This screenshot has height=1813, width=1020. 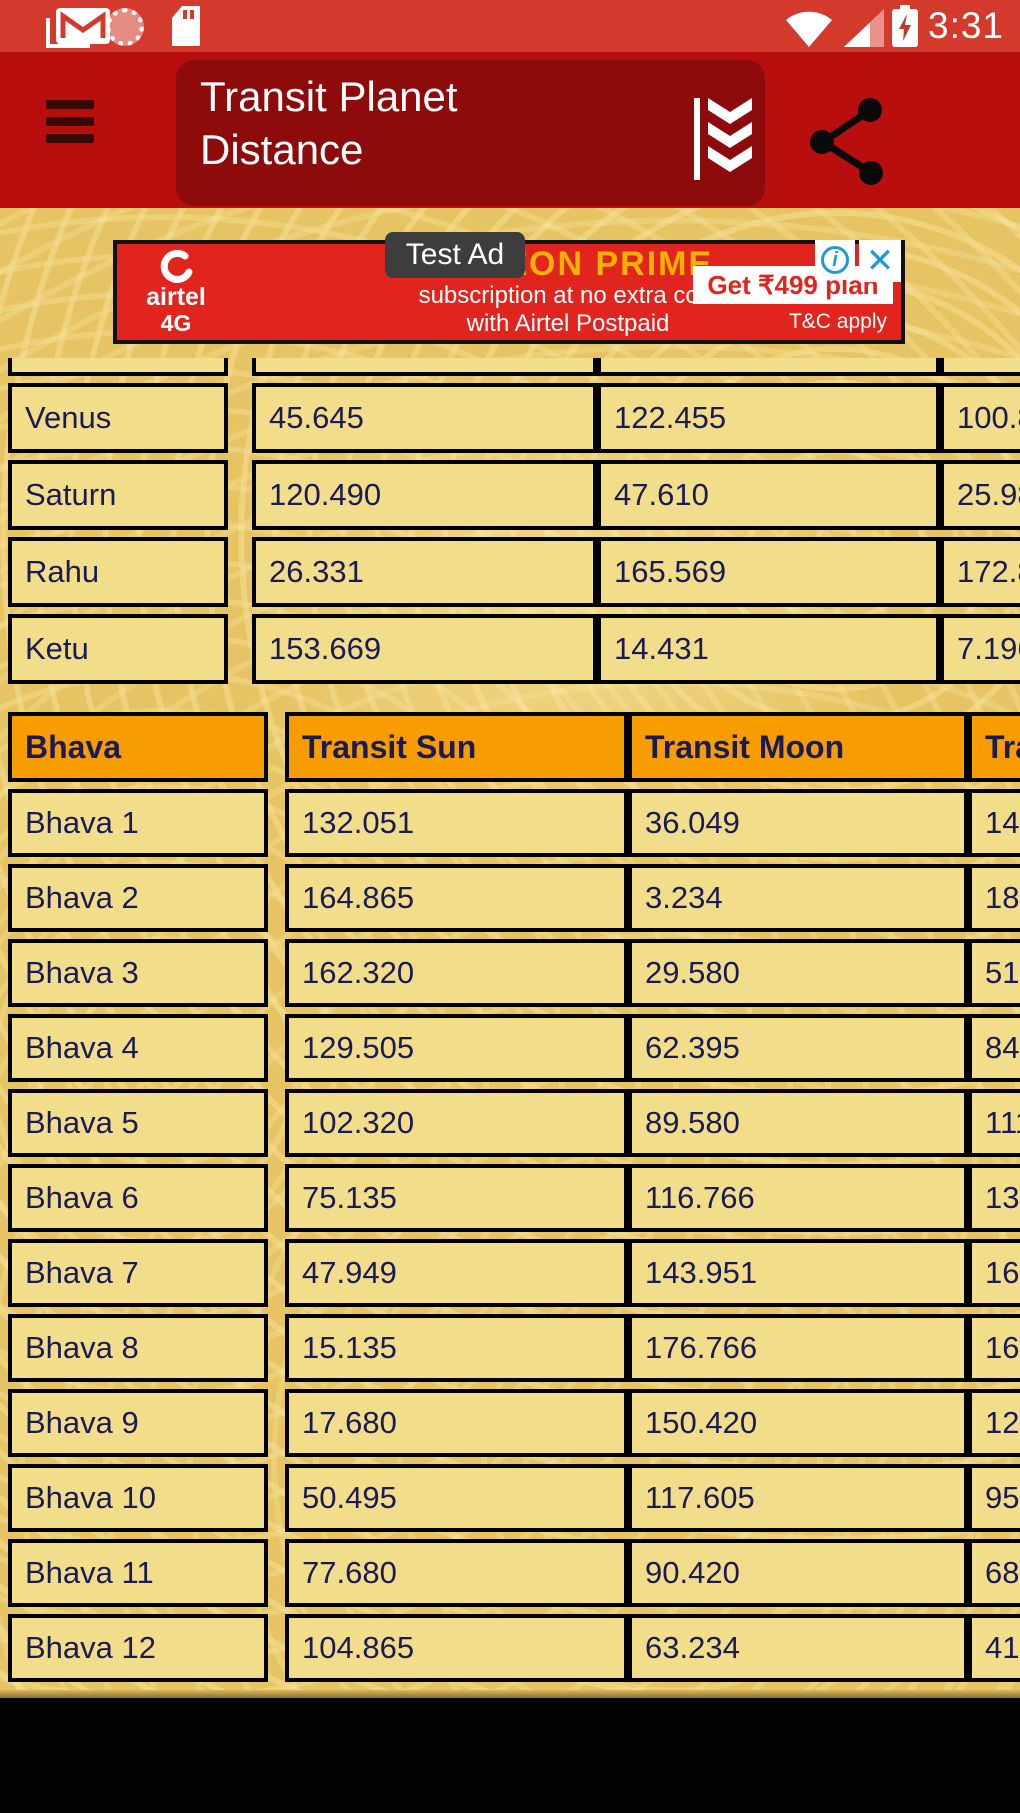 I want to click on bhava-value-cell: 41., so click(x=994, y=1648).